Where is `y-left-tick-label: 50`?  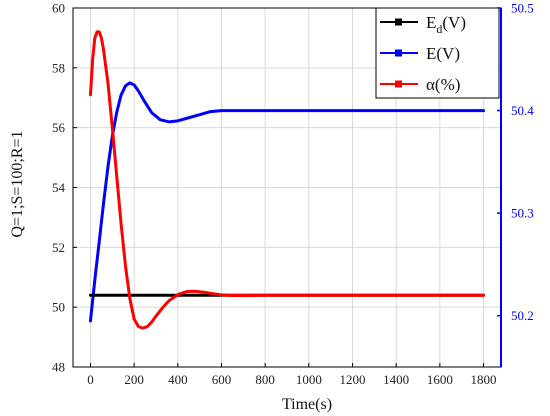 y-left-tick-label: 50 is located at coordinates (58, 307).